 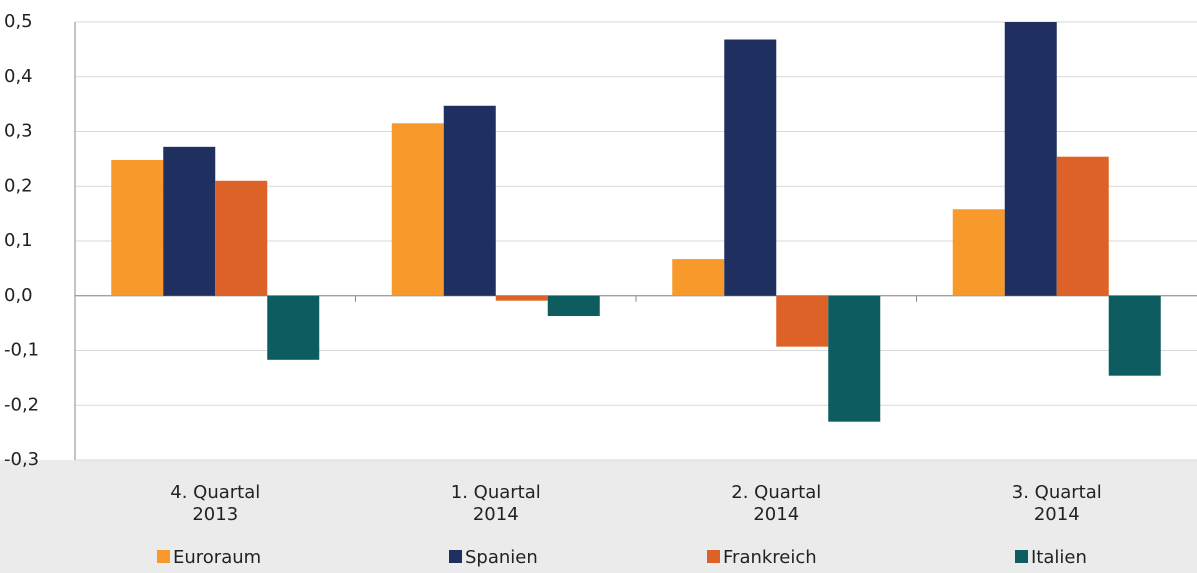 What do you see at coordinates (18, 76) in the screenshot?
I see `y-tick-label: 0,4` at bounding box center [18, 76].